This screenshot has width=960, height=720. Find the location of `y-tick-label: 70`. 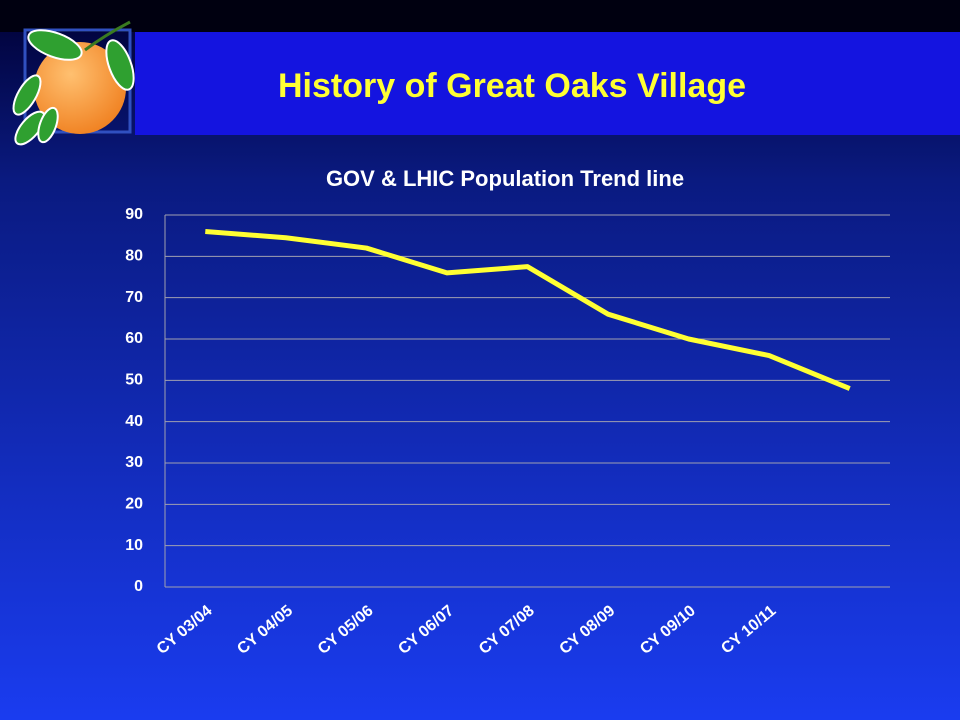

y-tick-label: 70 is located at coordinates (134, 297).